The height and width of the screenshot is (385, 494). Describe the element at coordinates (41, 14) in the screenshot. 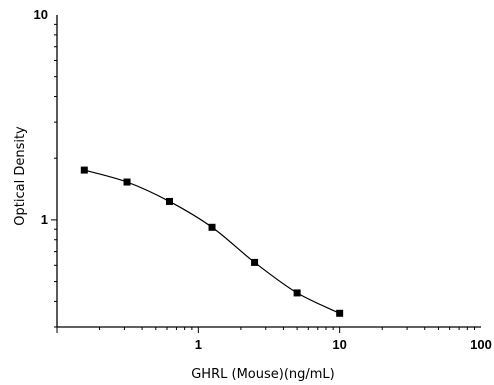

I see `y-tick-label: 10` at that location.